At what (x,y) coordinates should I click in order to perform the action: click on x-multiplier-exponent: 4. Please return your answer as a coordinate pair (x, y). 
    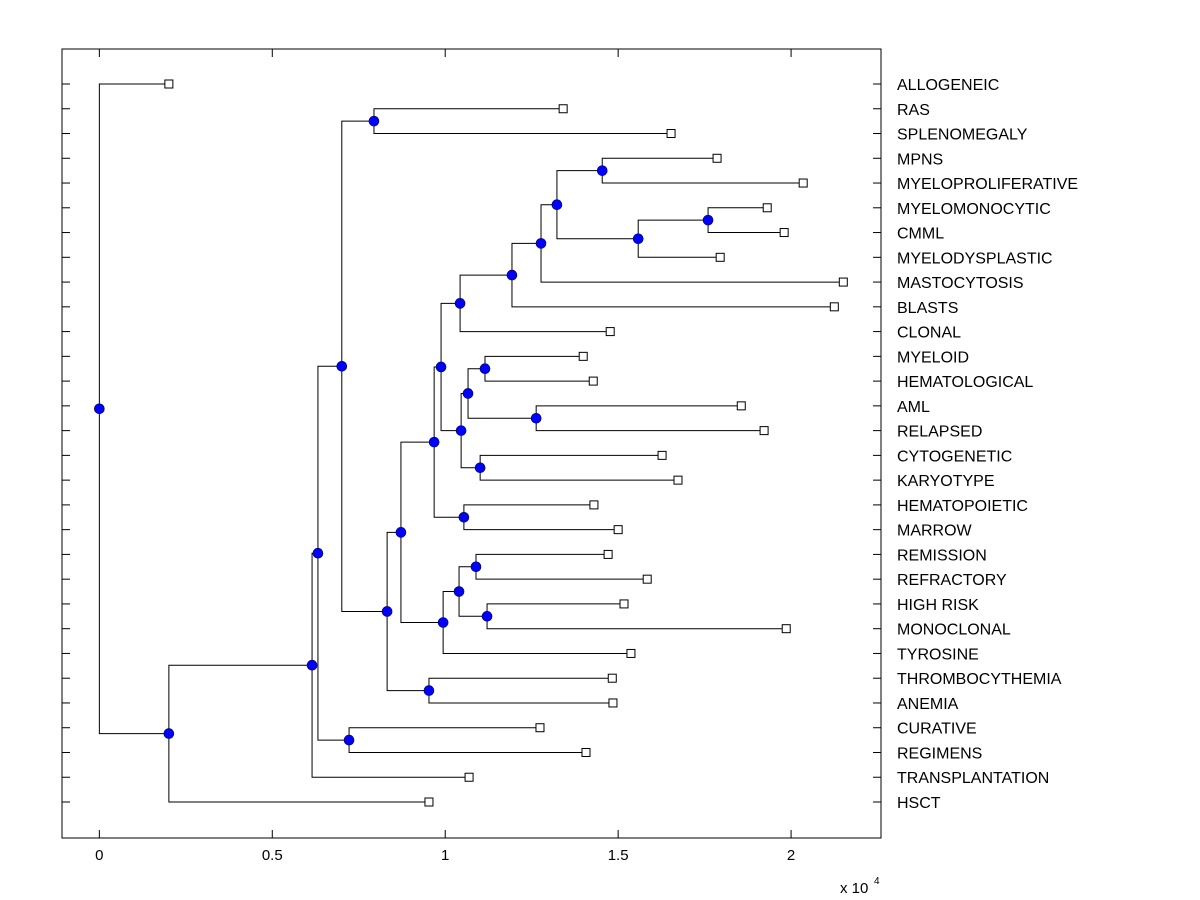
    Looking at the image, I should click on (877, 881).